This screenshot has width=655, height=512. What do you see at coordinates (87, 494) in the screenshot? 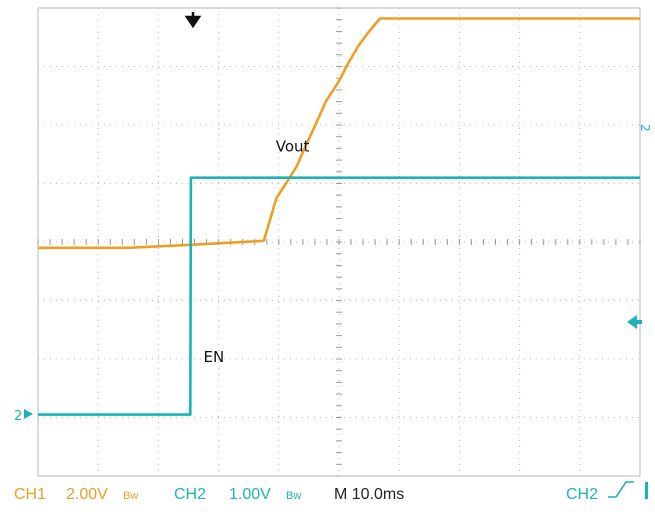
I see `ch1-scale: 2.00V` at bounding box center [87, 494].